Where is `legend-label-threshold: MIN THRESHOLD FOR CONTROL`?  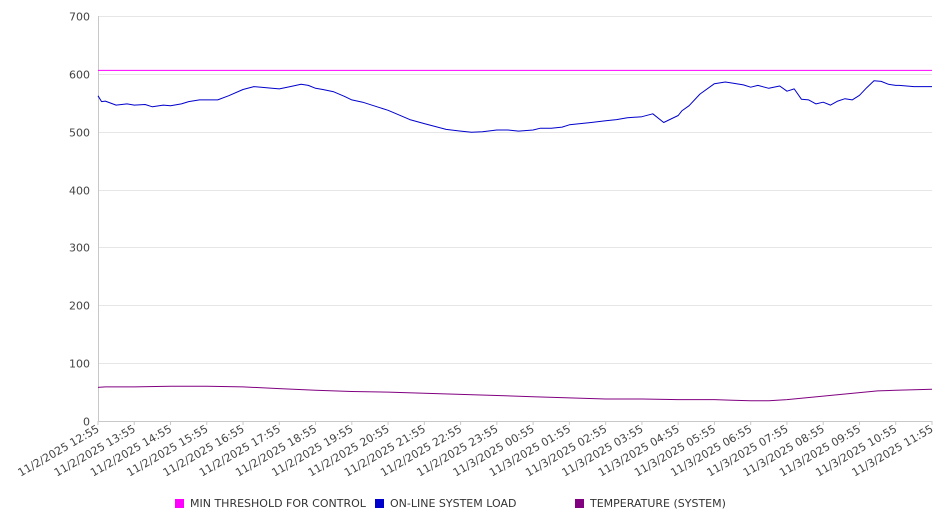
legend-label-threshold: MIN THRESHOLD FOR CONTROL is located at coordinates (278, 503).